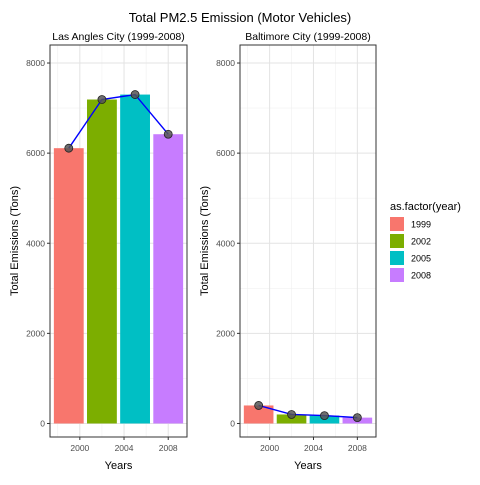 Image resolution: width=480 pixels, height=485 pixels. What do you see at coordinates (397, 275) in the screenshot?
I see `legend-swatch-2008` at bounding box center [397, 275].